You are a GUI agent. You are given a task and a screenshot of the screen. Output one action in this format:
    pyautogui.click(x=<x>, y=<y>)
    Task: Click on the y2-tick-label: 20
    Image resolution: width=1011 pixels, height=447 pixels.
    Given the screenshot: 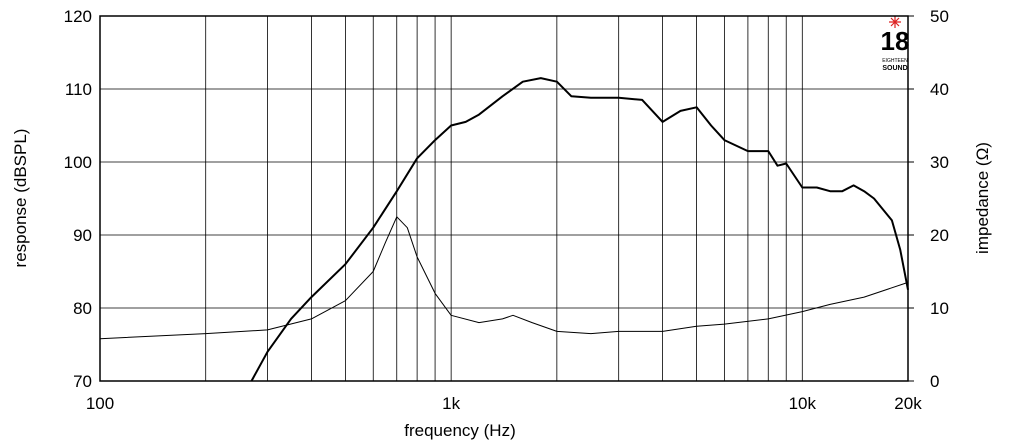 What is the action you would take?
    pyautogui.click(x=939, y=235)
    